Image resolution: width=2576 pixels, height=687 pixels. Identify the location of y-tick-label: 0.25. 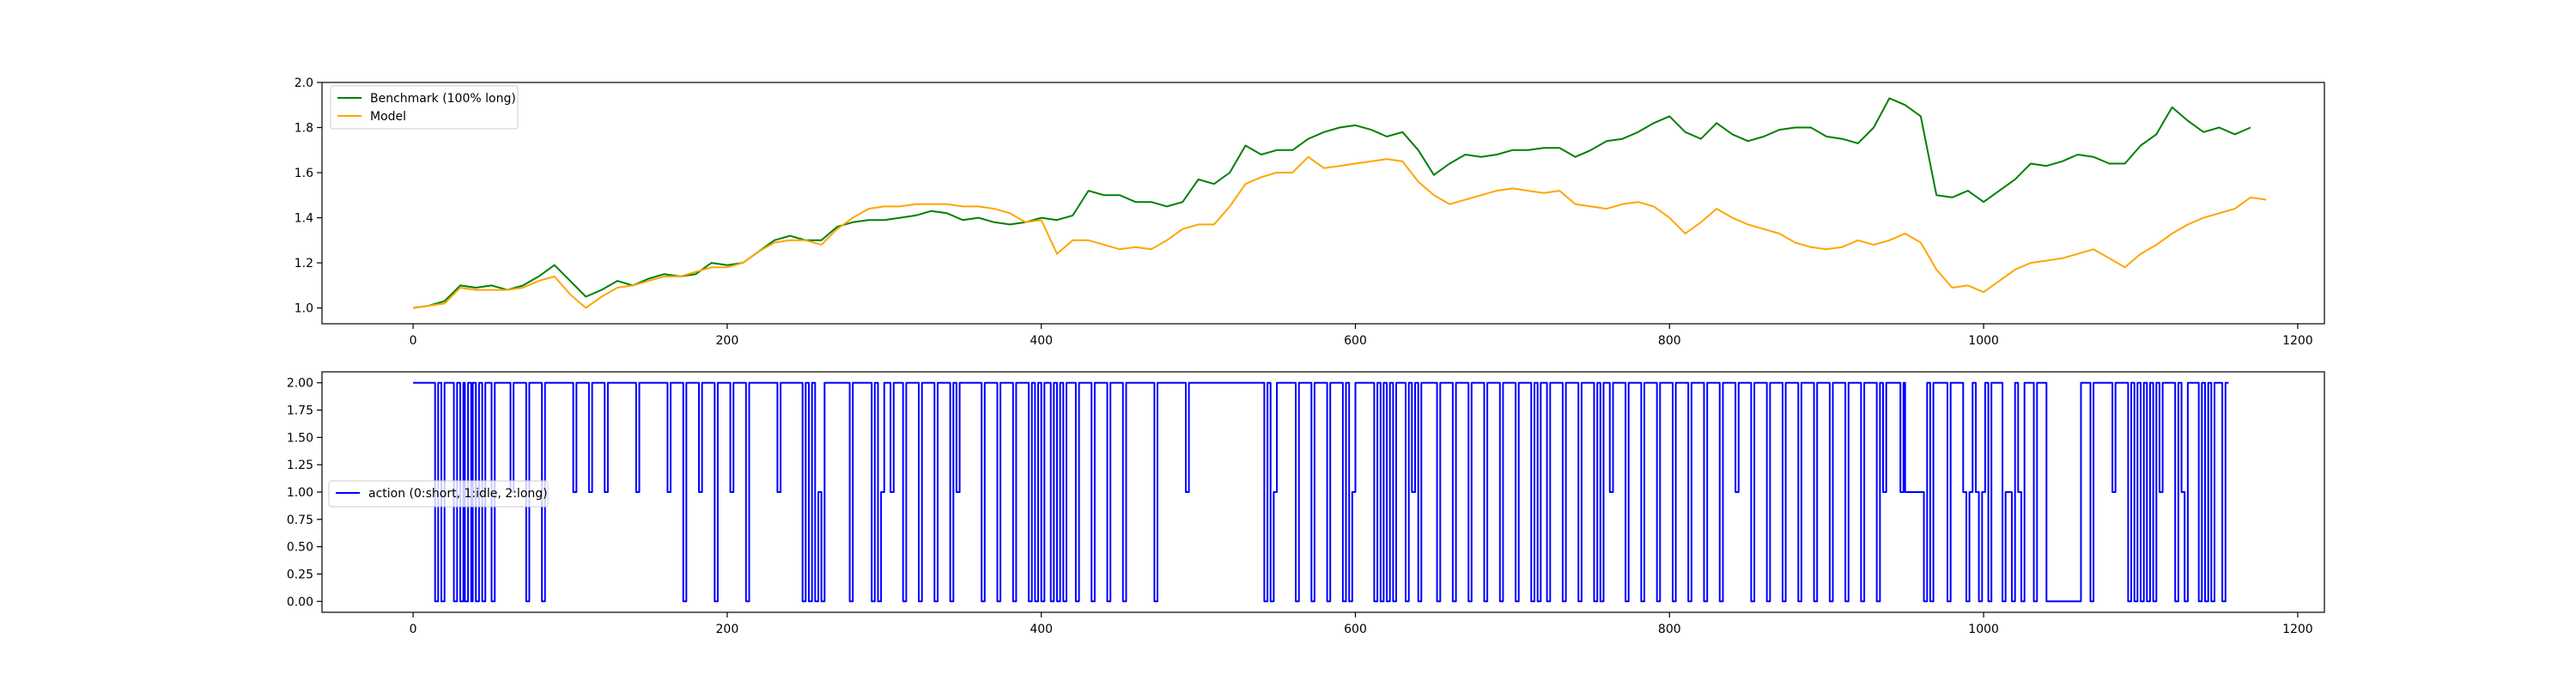
(300, 574).